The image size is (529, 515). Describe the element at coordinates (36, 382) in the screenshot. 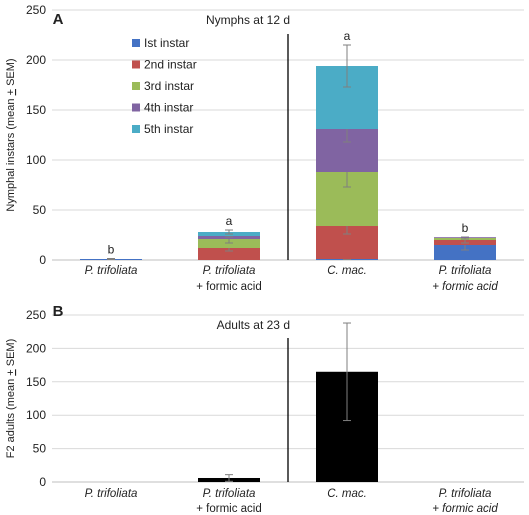

I see `panel-b-y-tick-label: 150` at that location.